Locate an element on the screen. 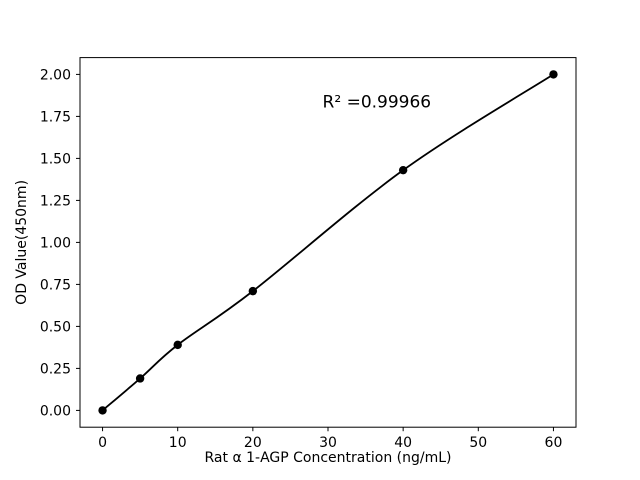 The width and height of the screenshot is (640, 480). x-tick-label: 40 is located at coordinates (403, 443).